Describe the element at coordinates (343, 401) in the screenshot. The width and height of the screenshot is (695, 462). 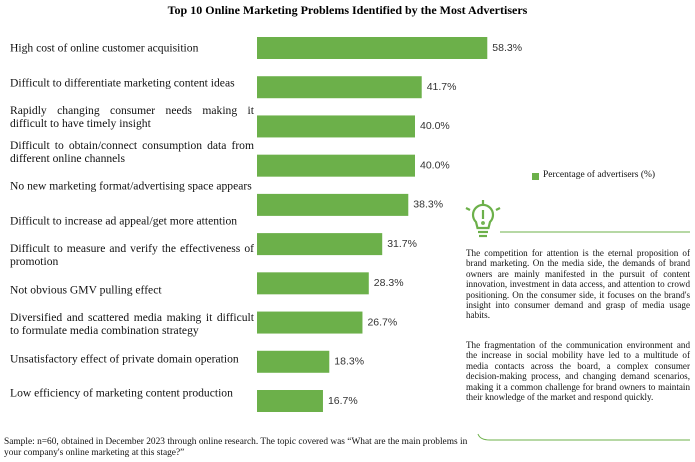
I see `value-label: 16.7%` at that location.